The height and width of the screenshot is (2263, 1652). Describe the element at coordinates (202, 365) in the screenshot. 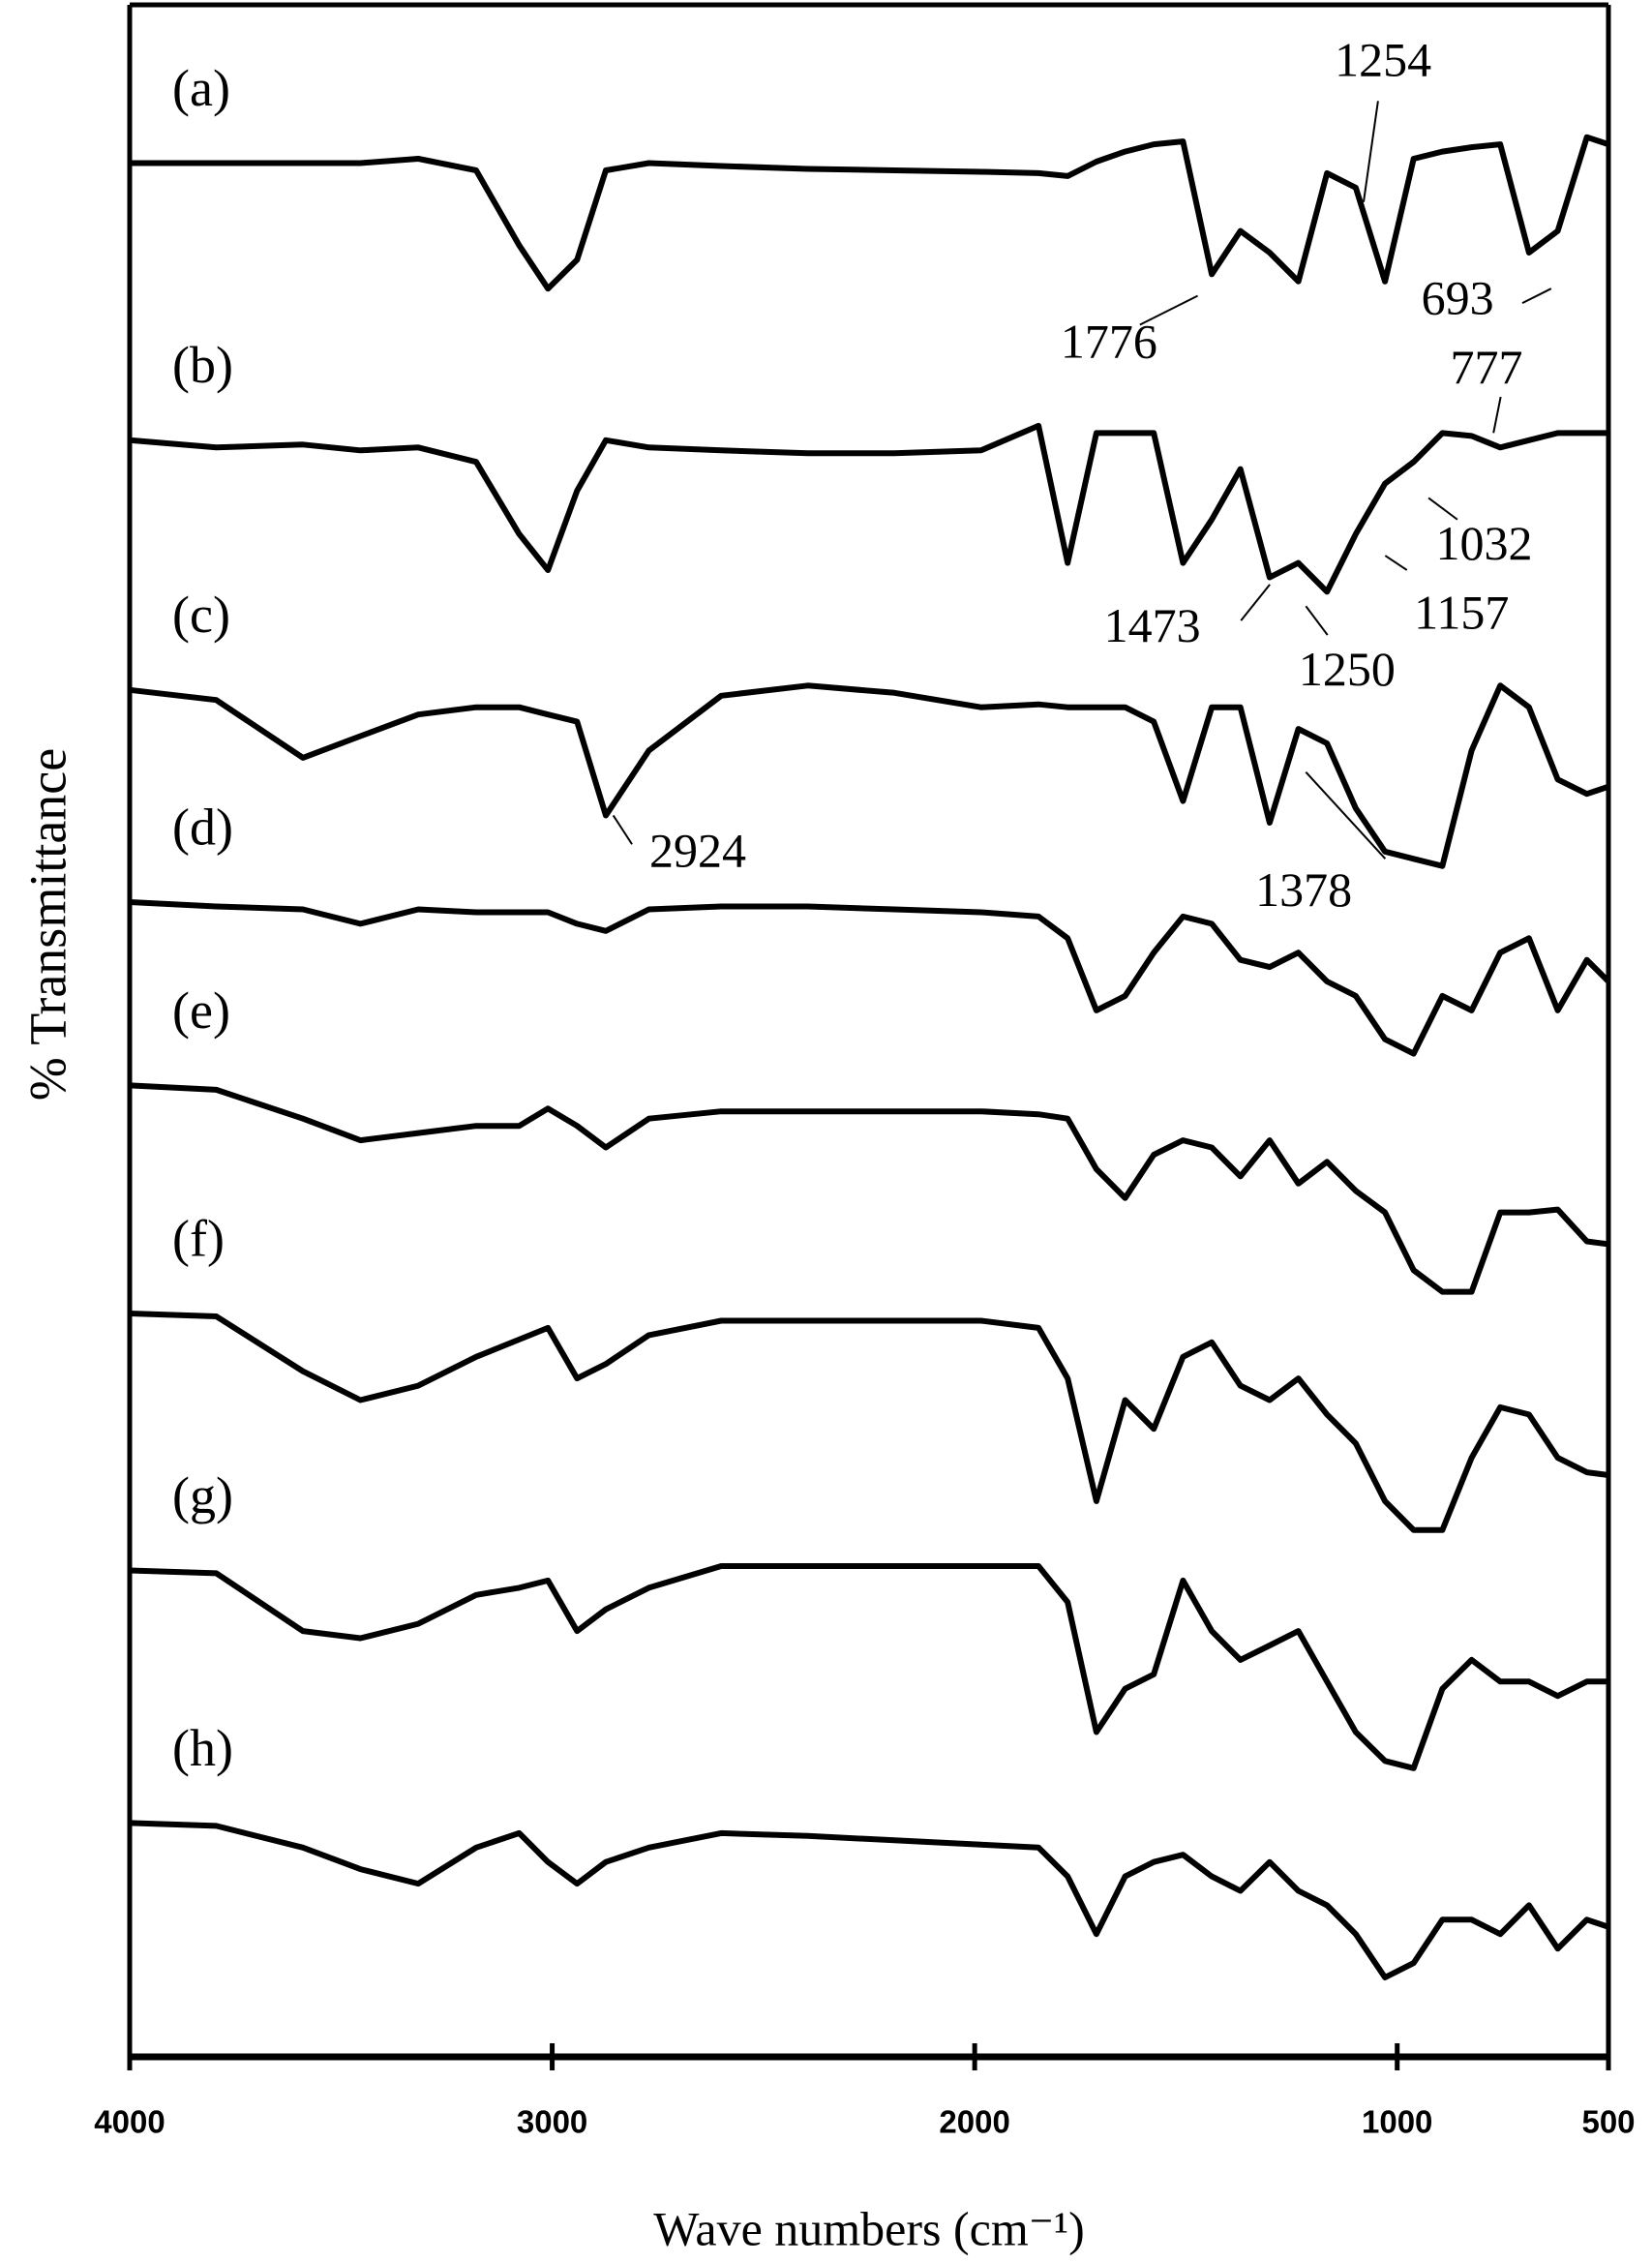

I see `series-label: (b)` at that location.